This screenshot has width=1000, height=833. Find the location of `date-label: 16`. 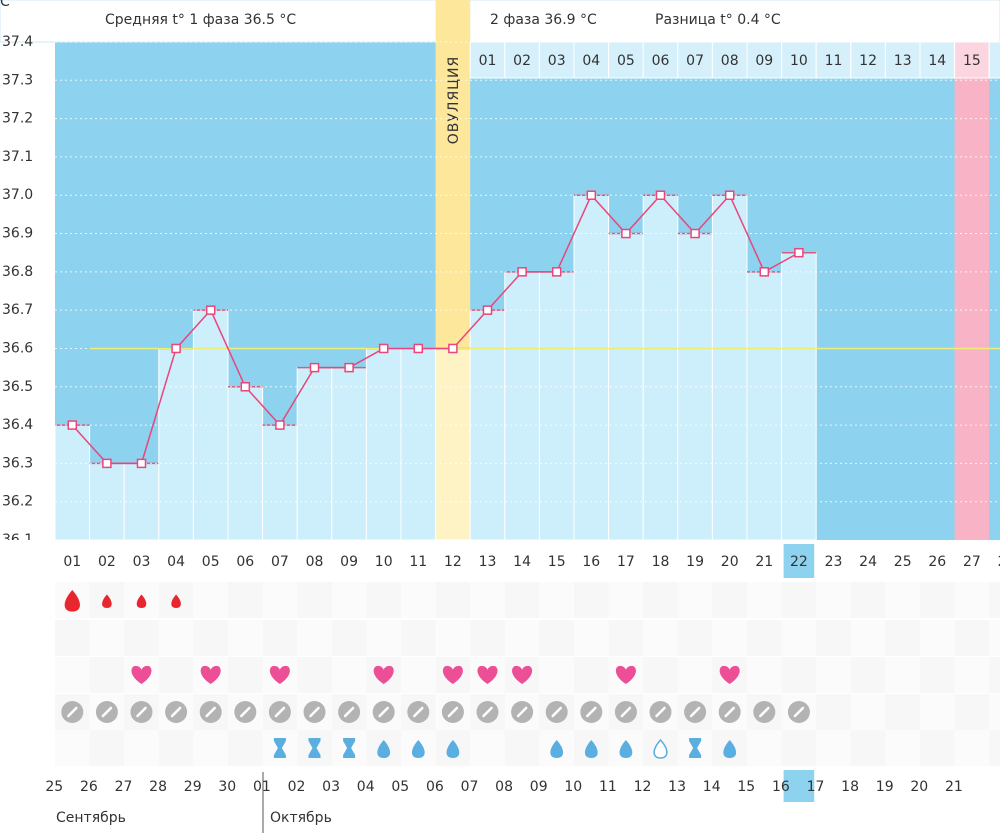

date-label: 16 is located at coordinates (781, 787).